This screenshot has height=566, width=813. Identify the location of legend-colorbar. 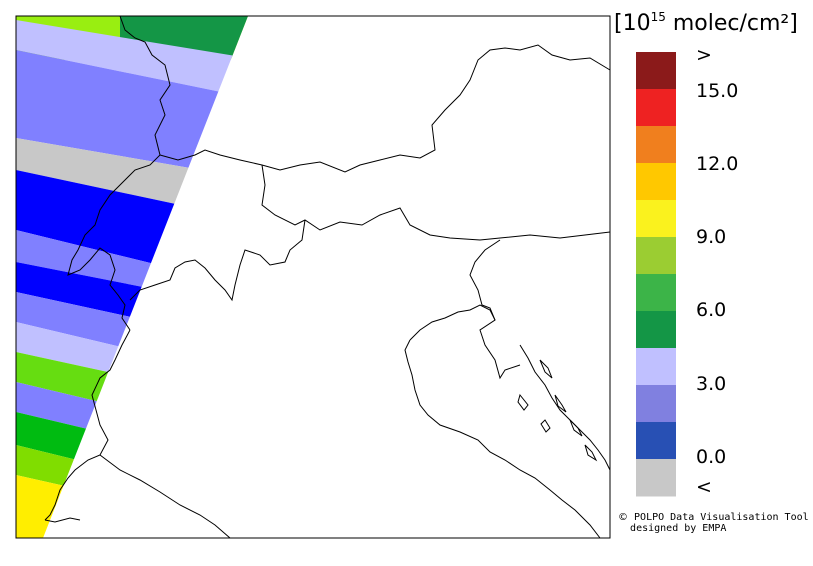
(656, 274).